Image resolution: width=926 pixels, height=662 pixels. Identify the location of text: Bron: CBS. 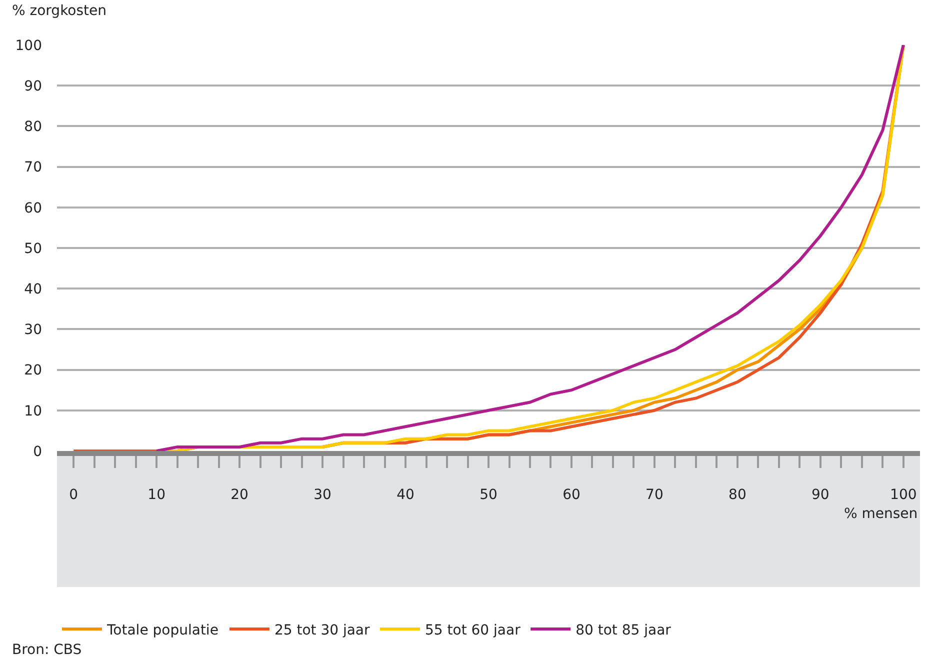
(47, 650).